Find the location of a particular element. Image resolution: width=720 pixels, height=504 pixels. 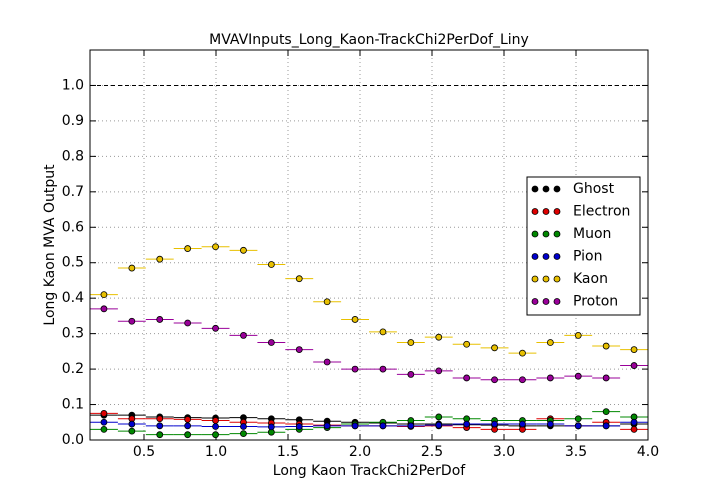

x-tick-label: 2.0 is located at coordinates (360, 452).